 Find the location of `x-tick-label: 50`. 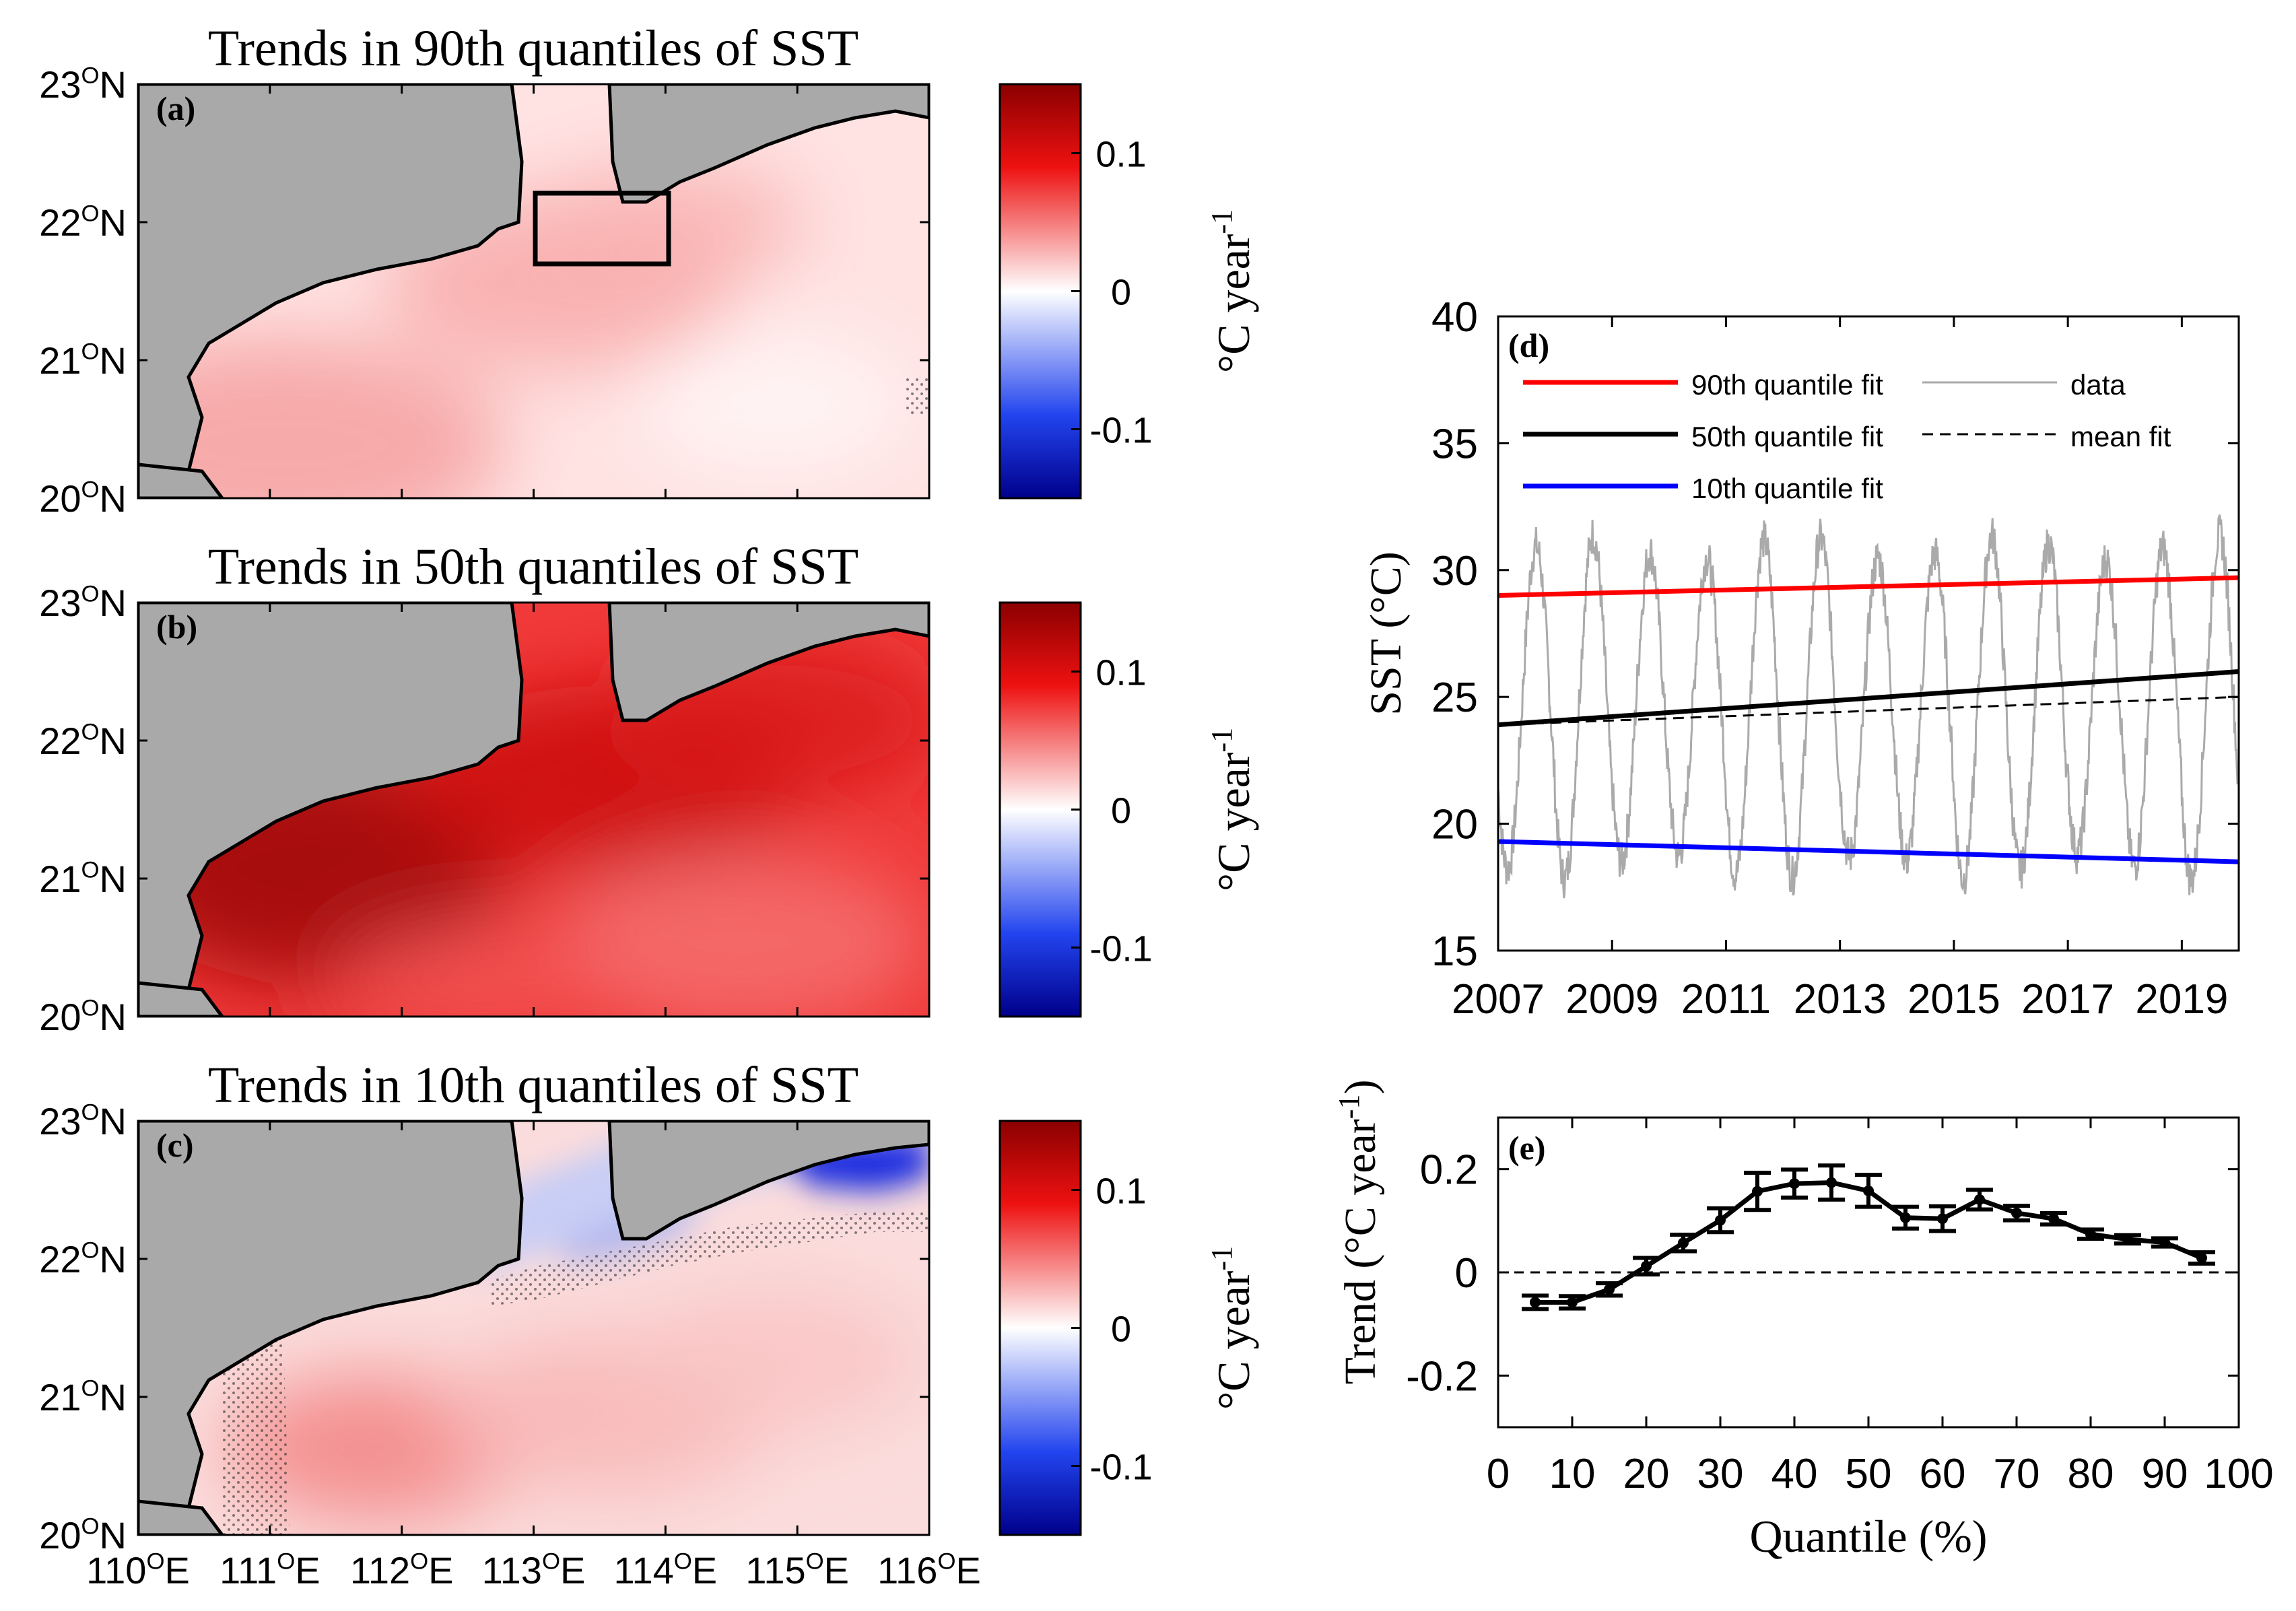

x-tick-label: 50 is located at coordinates (1869, 1474).